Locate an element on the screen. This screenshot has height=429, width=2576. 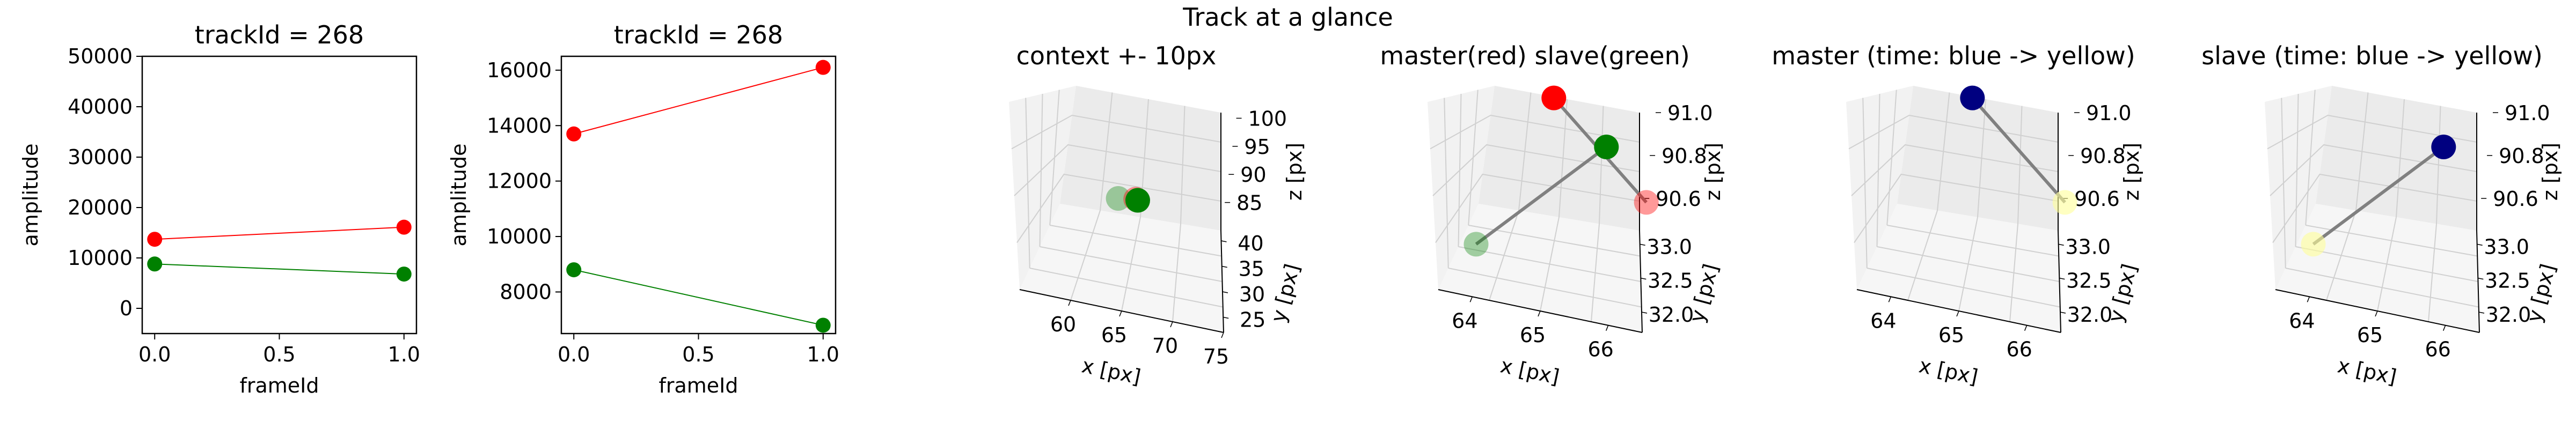
plot-frame is located at coordinates (279, 195).